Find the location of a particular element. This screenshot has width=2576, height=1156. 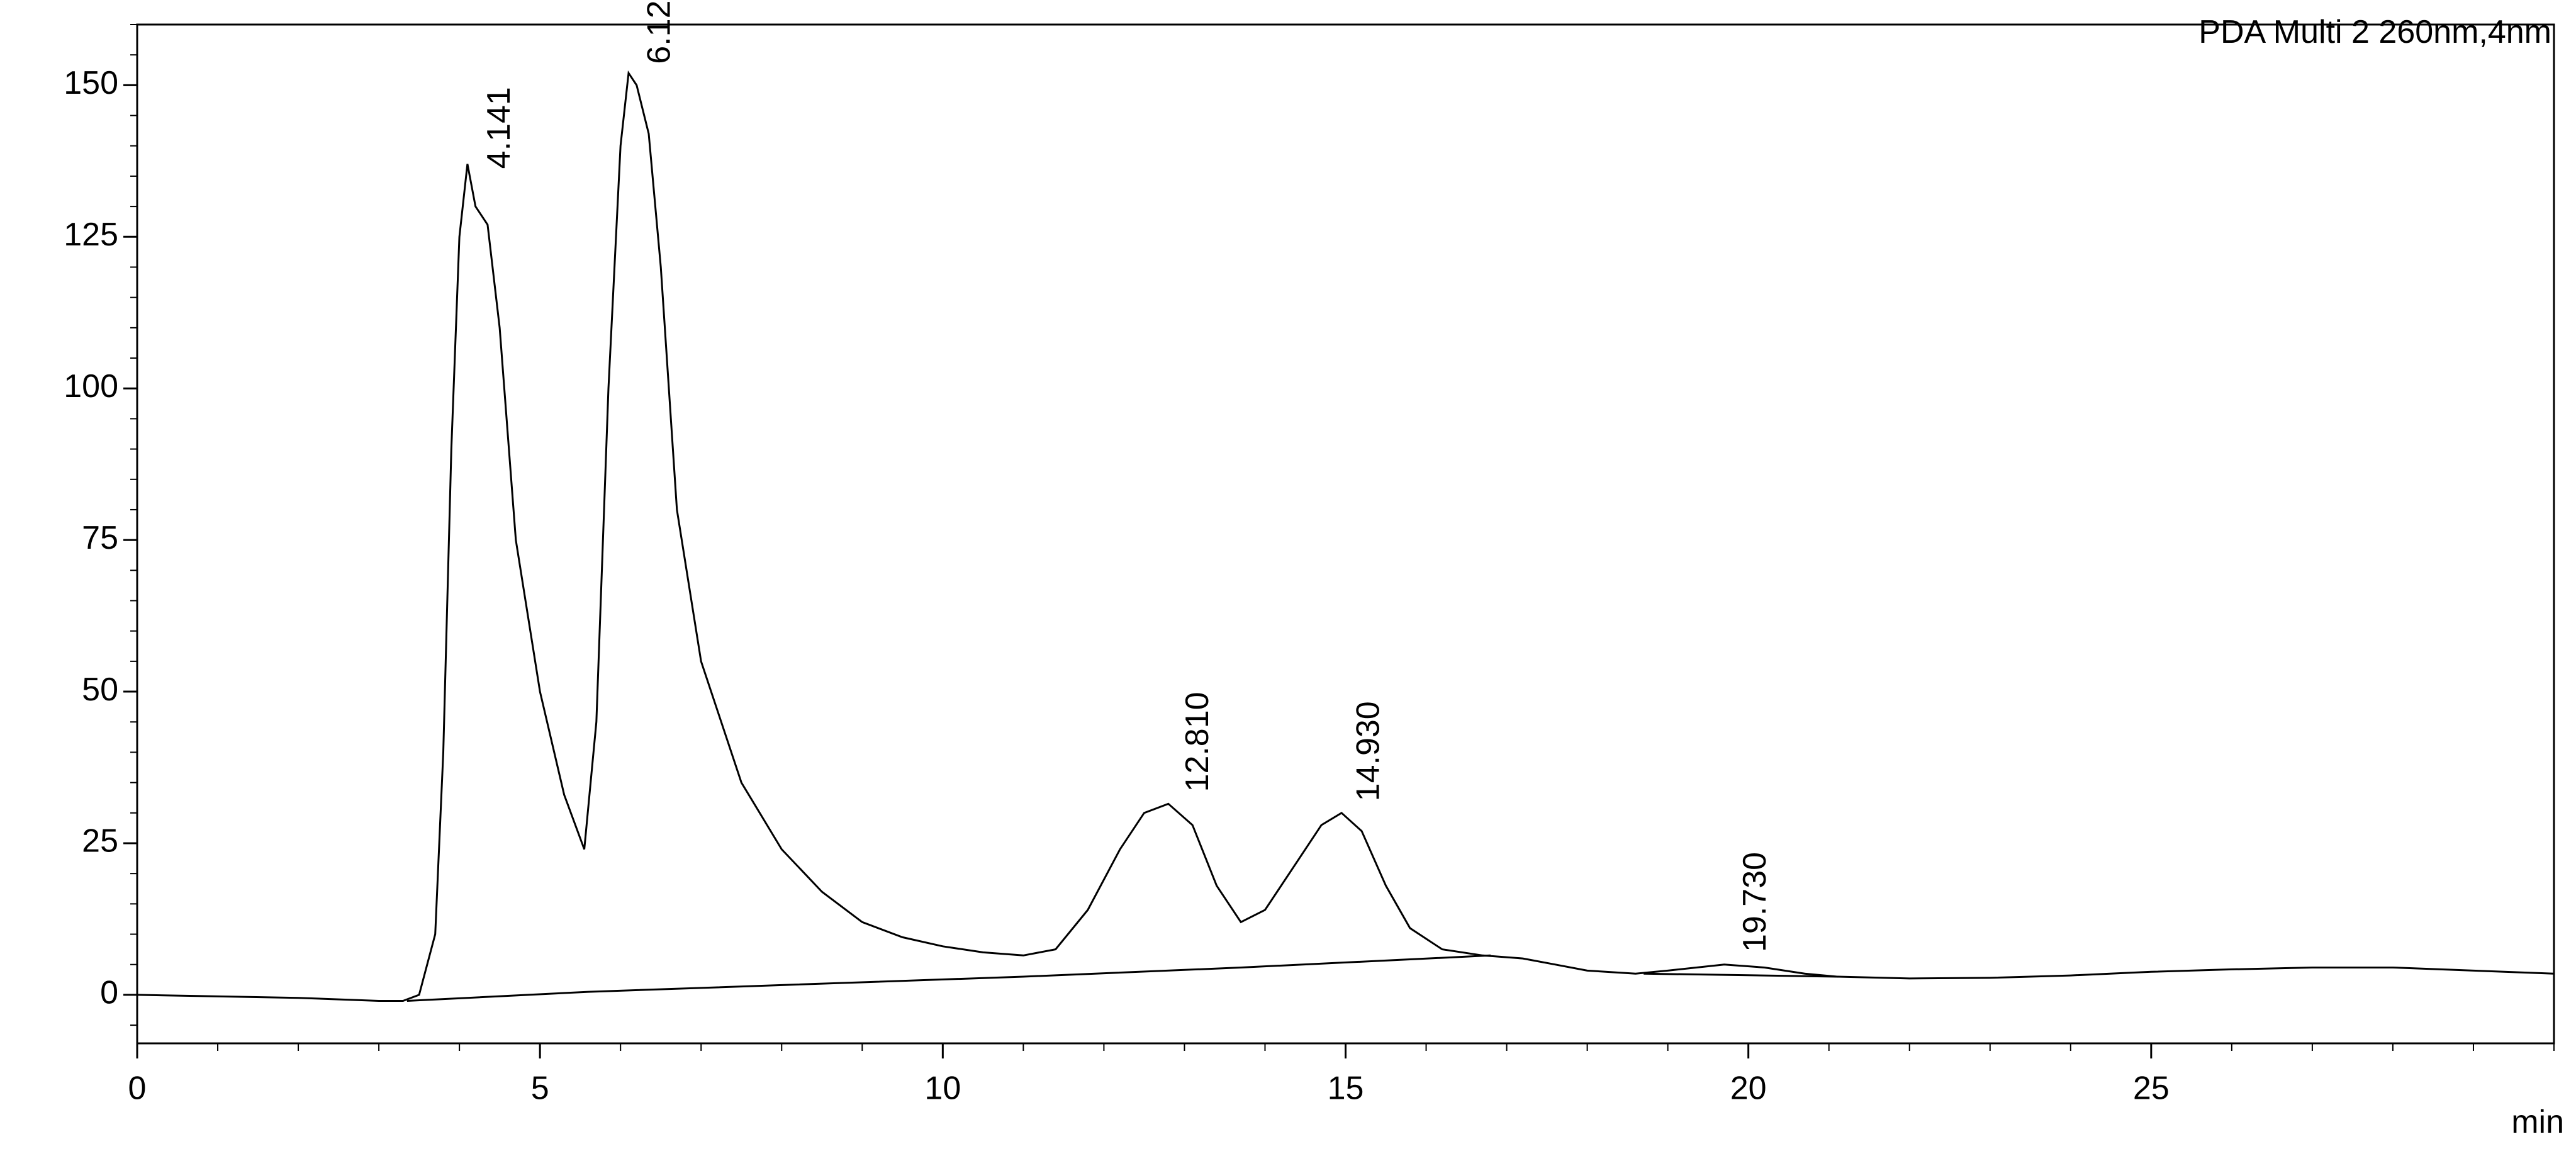

x-tick-label: 15 is located at coordinates (1346, 1088).